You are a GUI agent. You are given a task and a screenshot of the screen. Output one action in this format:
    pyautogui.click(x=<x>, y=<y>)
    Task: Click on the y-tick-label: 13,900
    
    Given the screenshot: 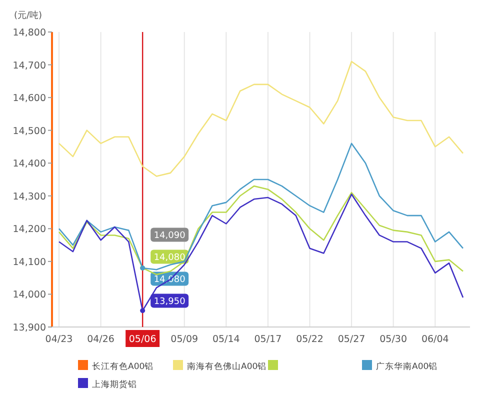 What is the action you would take?
    pyautogui.click(x=29, y=328)
    